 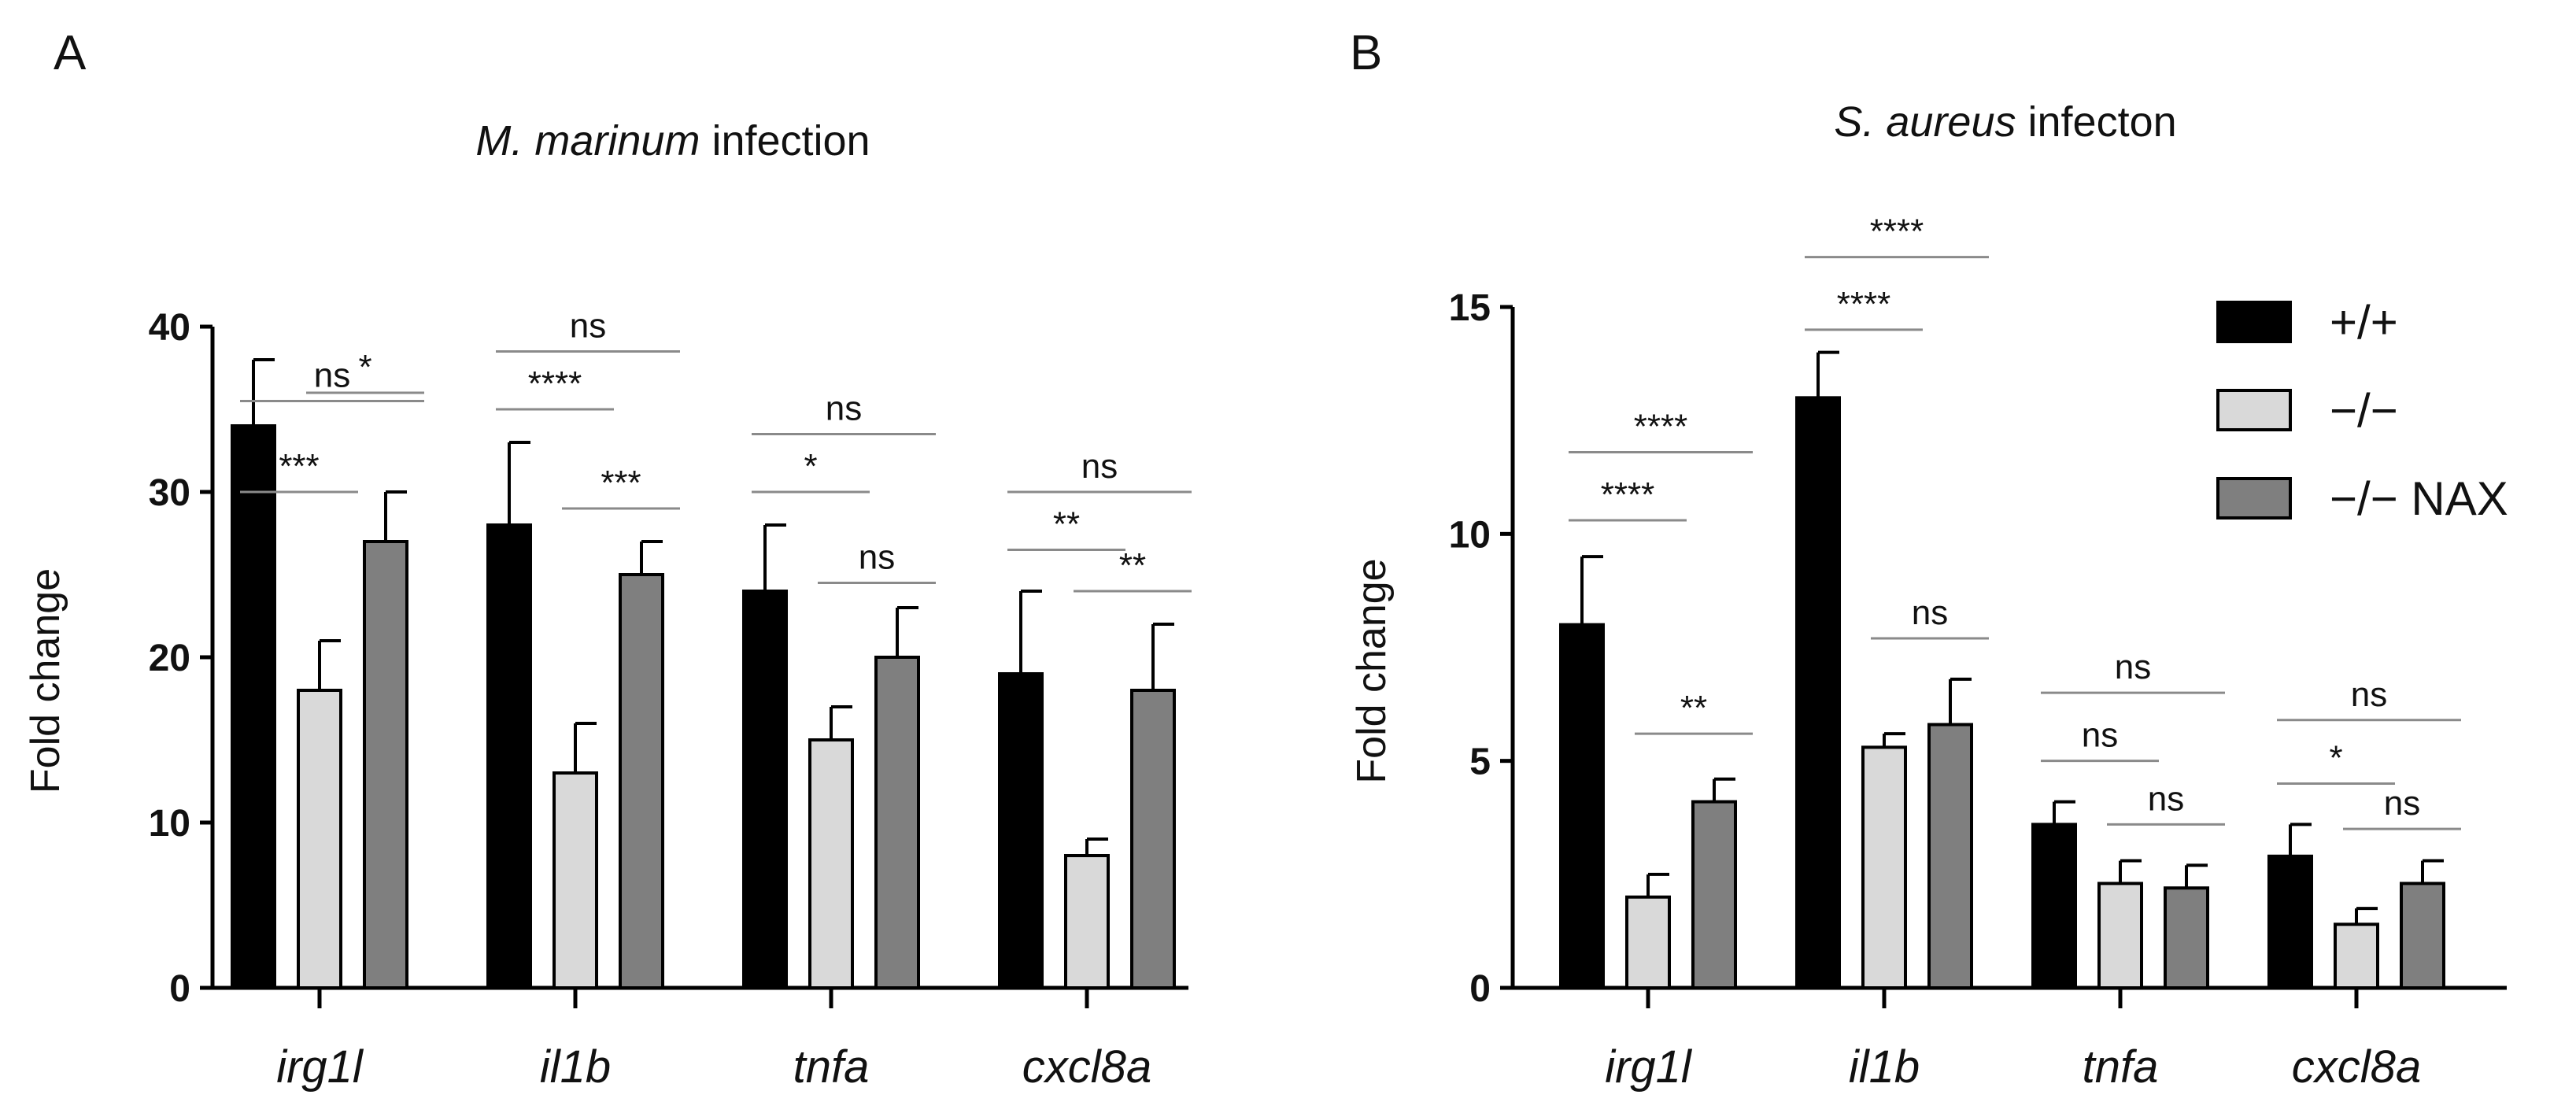 I want to click on panel-a-category-label-il1b: il1b, so click(x=575, y=1067).